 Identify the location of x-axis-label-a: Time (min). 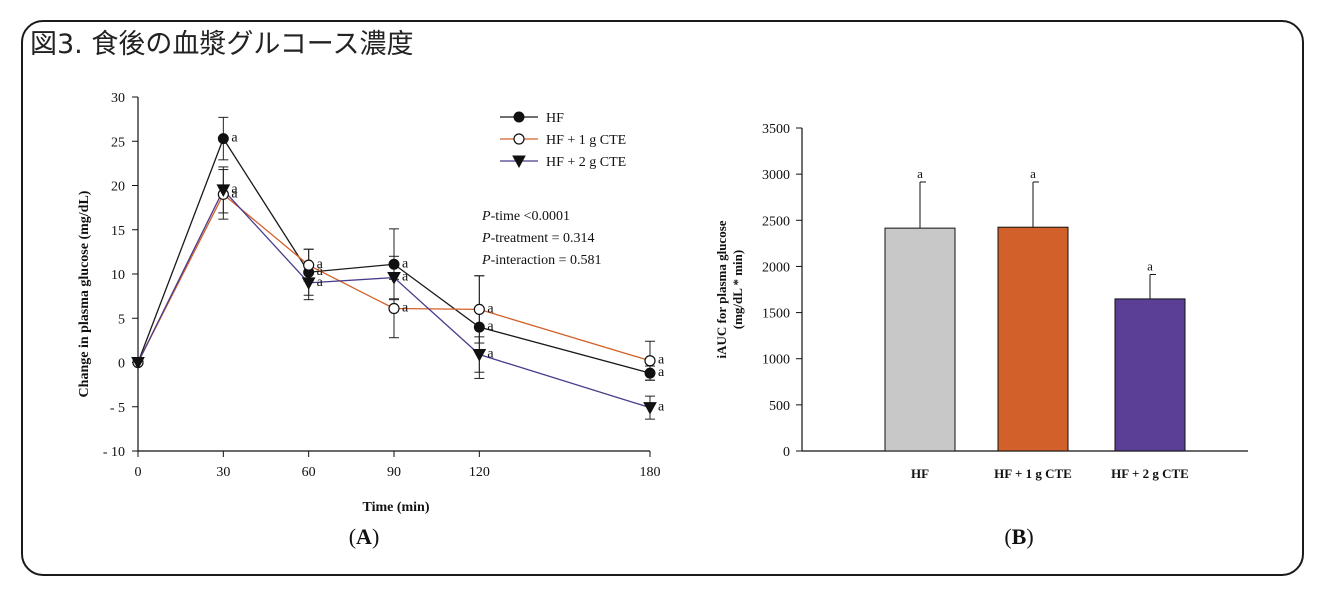
(395, 507).